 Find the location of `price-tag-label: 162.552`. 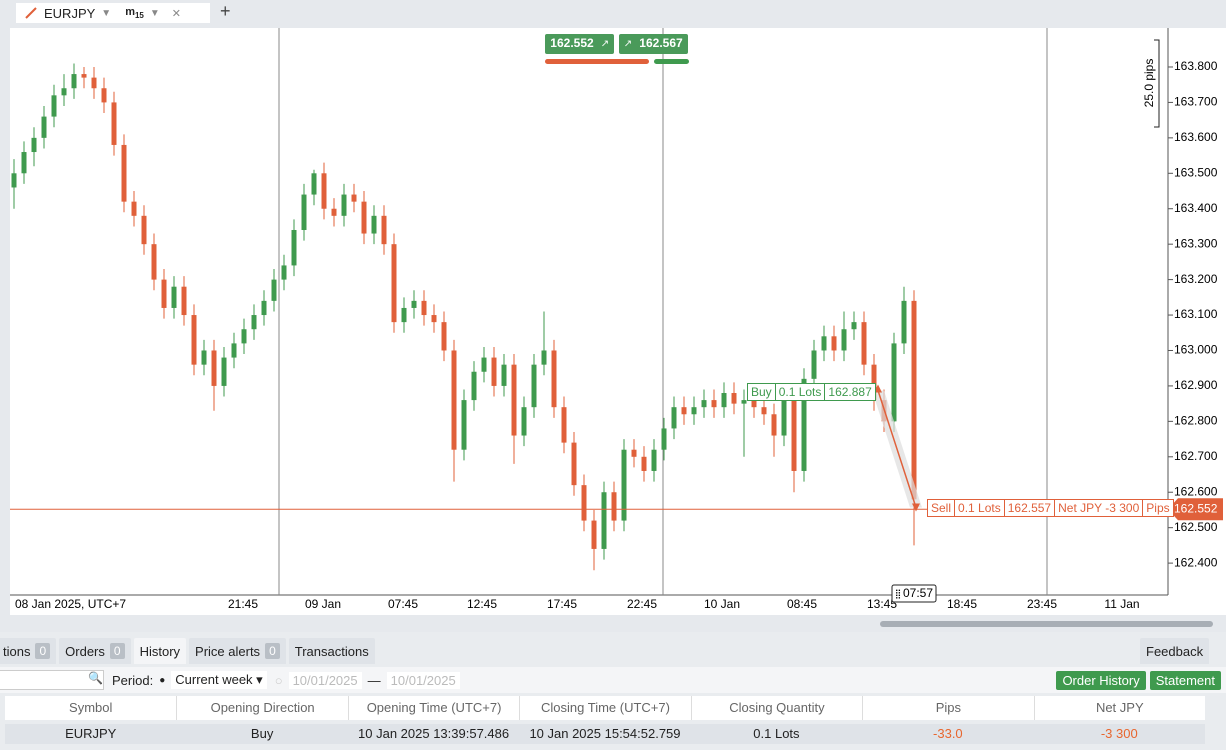

price-tag-label: 162.552 is located at coordinates (1196, 508).